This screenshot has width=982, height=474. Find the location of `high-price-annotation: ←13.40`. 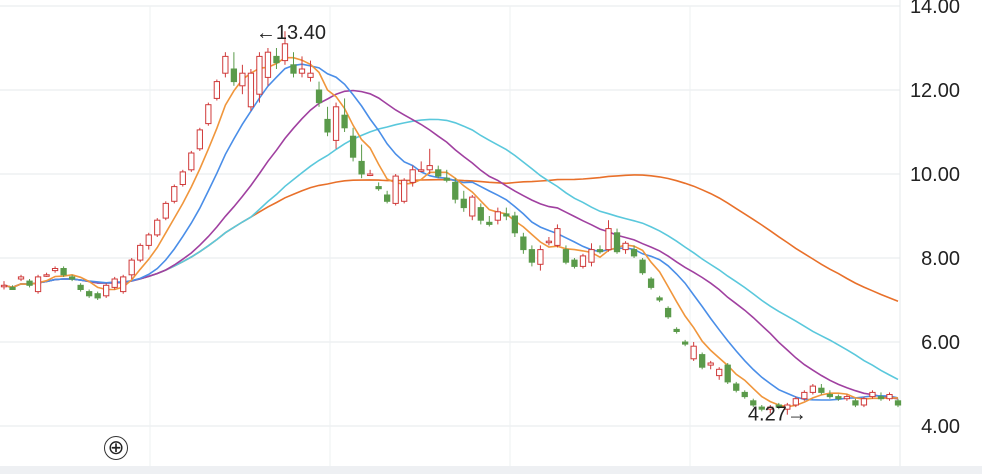

high-price-annotation: ←13.40 is located at coordinates (291, 33).